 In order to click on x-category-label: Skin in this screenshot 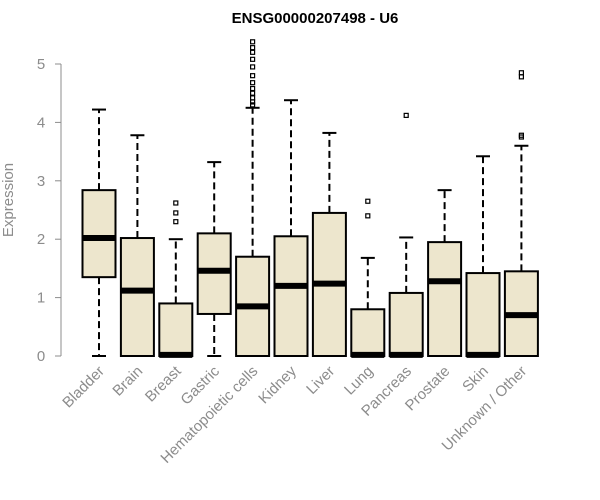, I will do `click(475, 379)`.